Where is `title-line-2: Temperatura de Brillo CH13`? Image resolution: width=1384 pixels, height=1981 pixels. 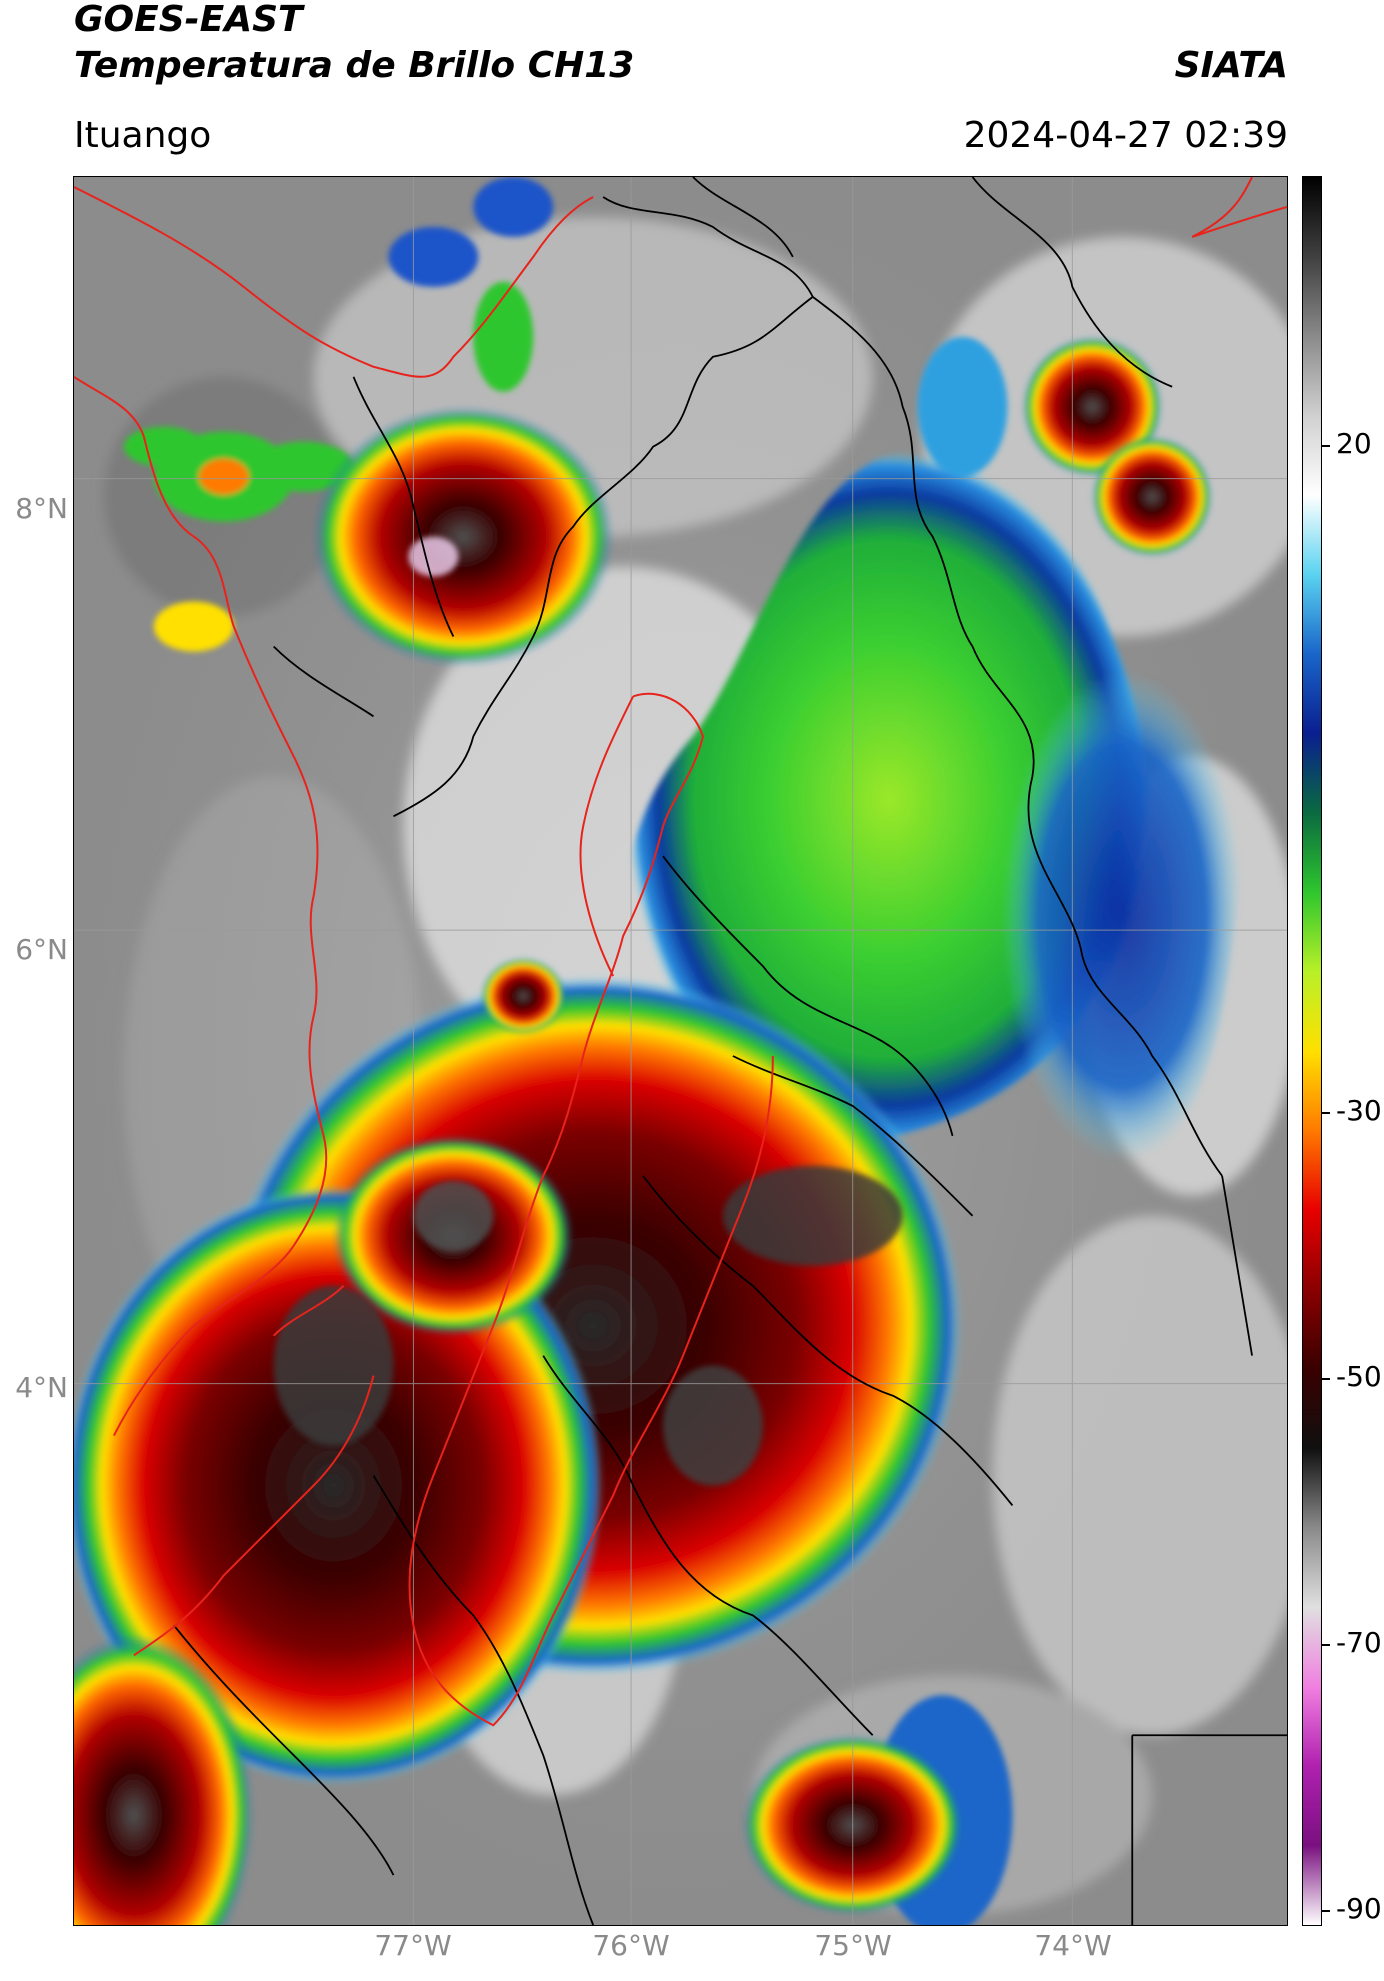 title-line-2: Temperatura de Brillo CH13 is located at coordinates (354, 65).